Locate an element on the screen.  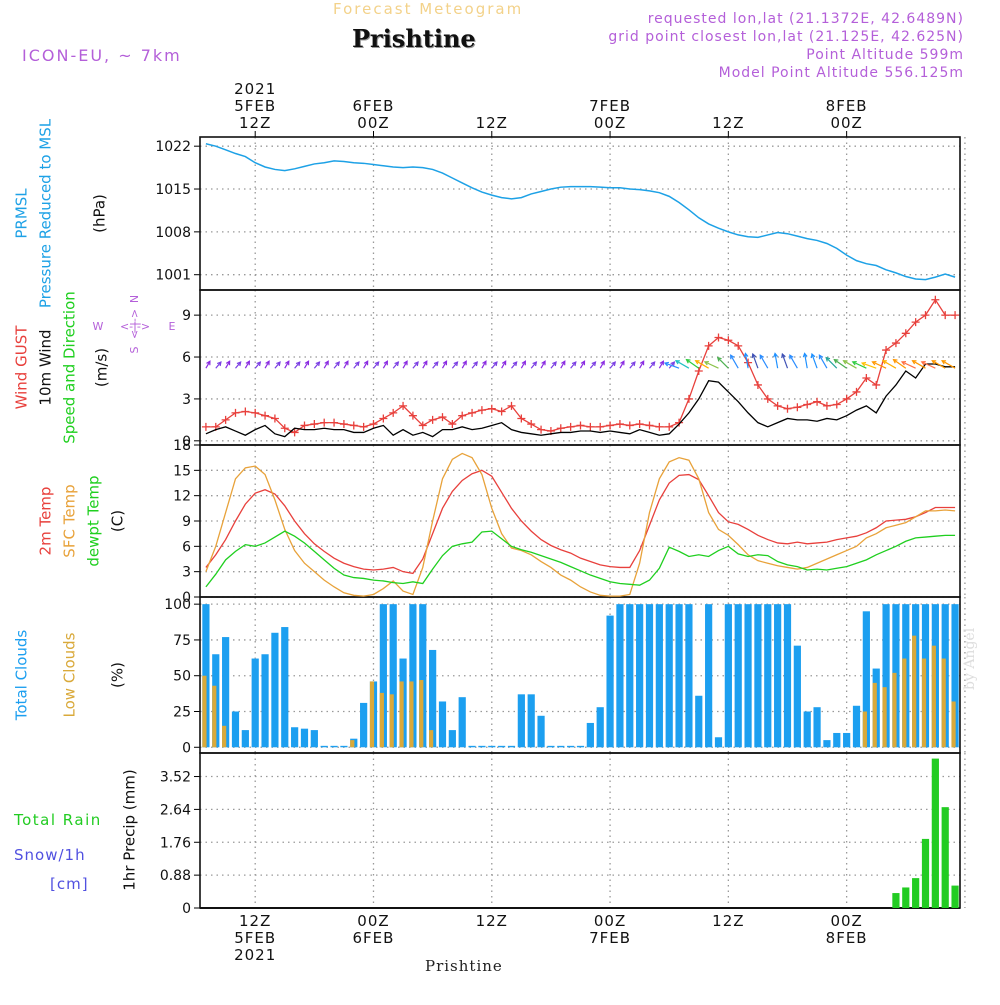
dewpt-line is located at coordinates (580, 559).